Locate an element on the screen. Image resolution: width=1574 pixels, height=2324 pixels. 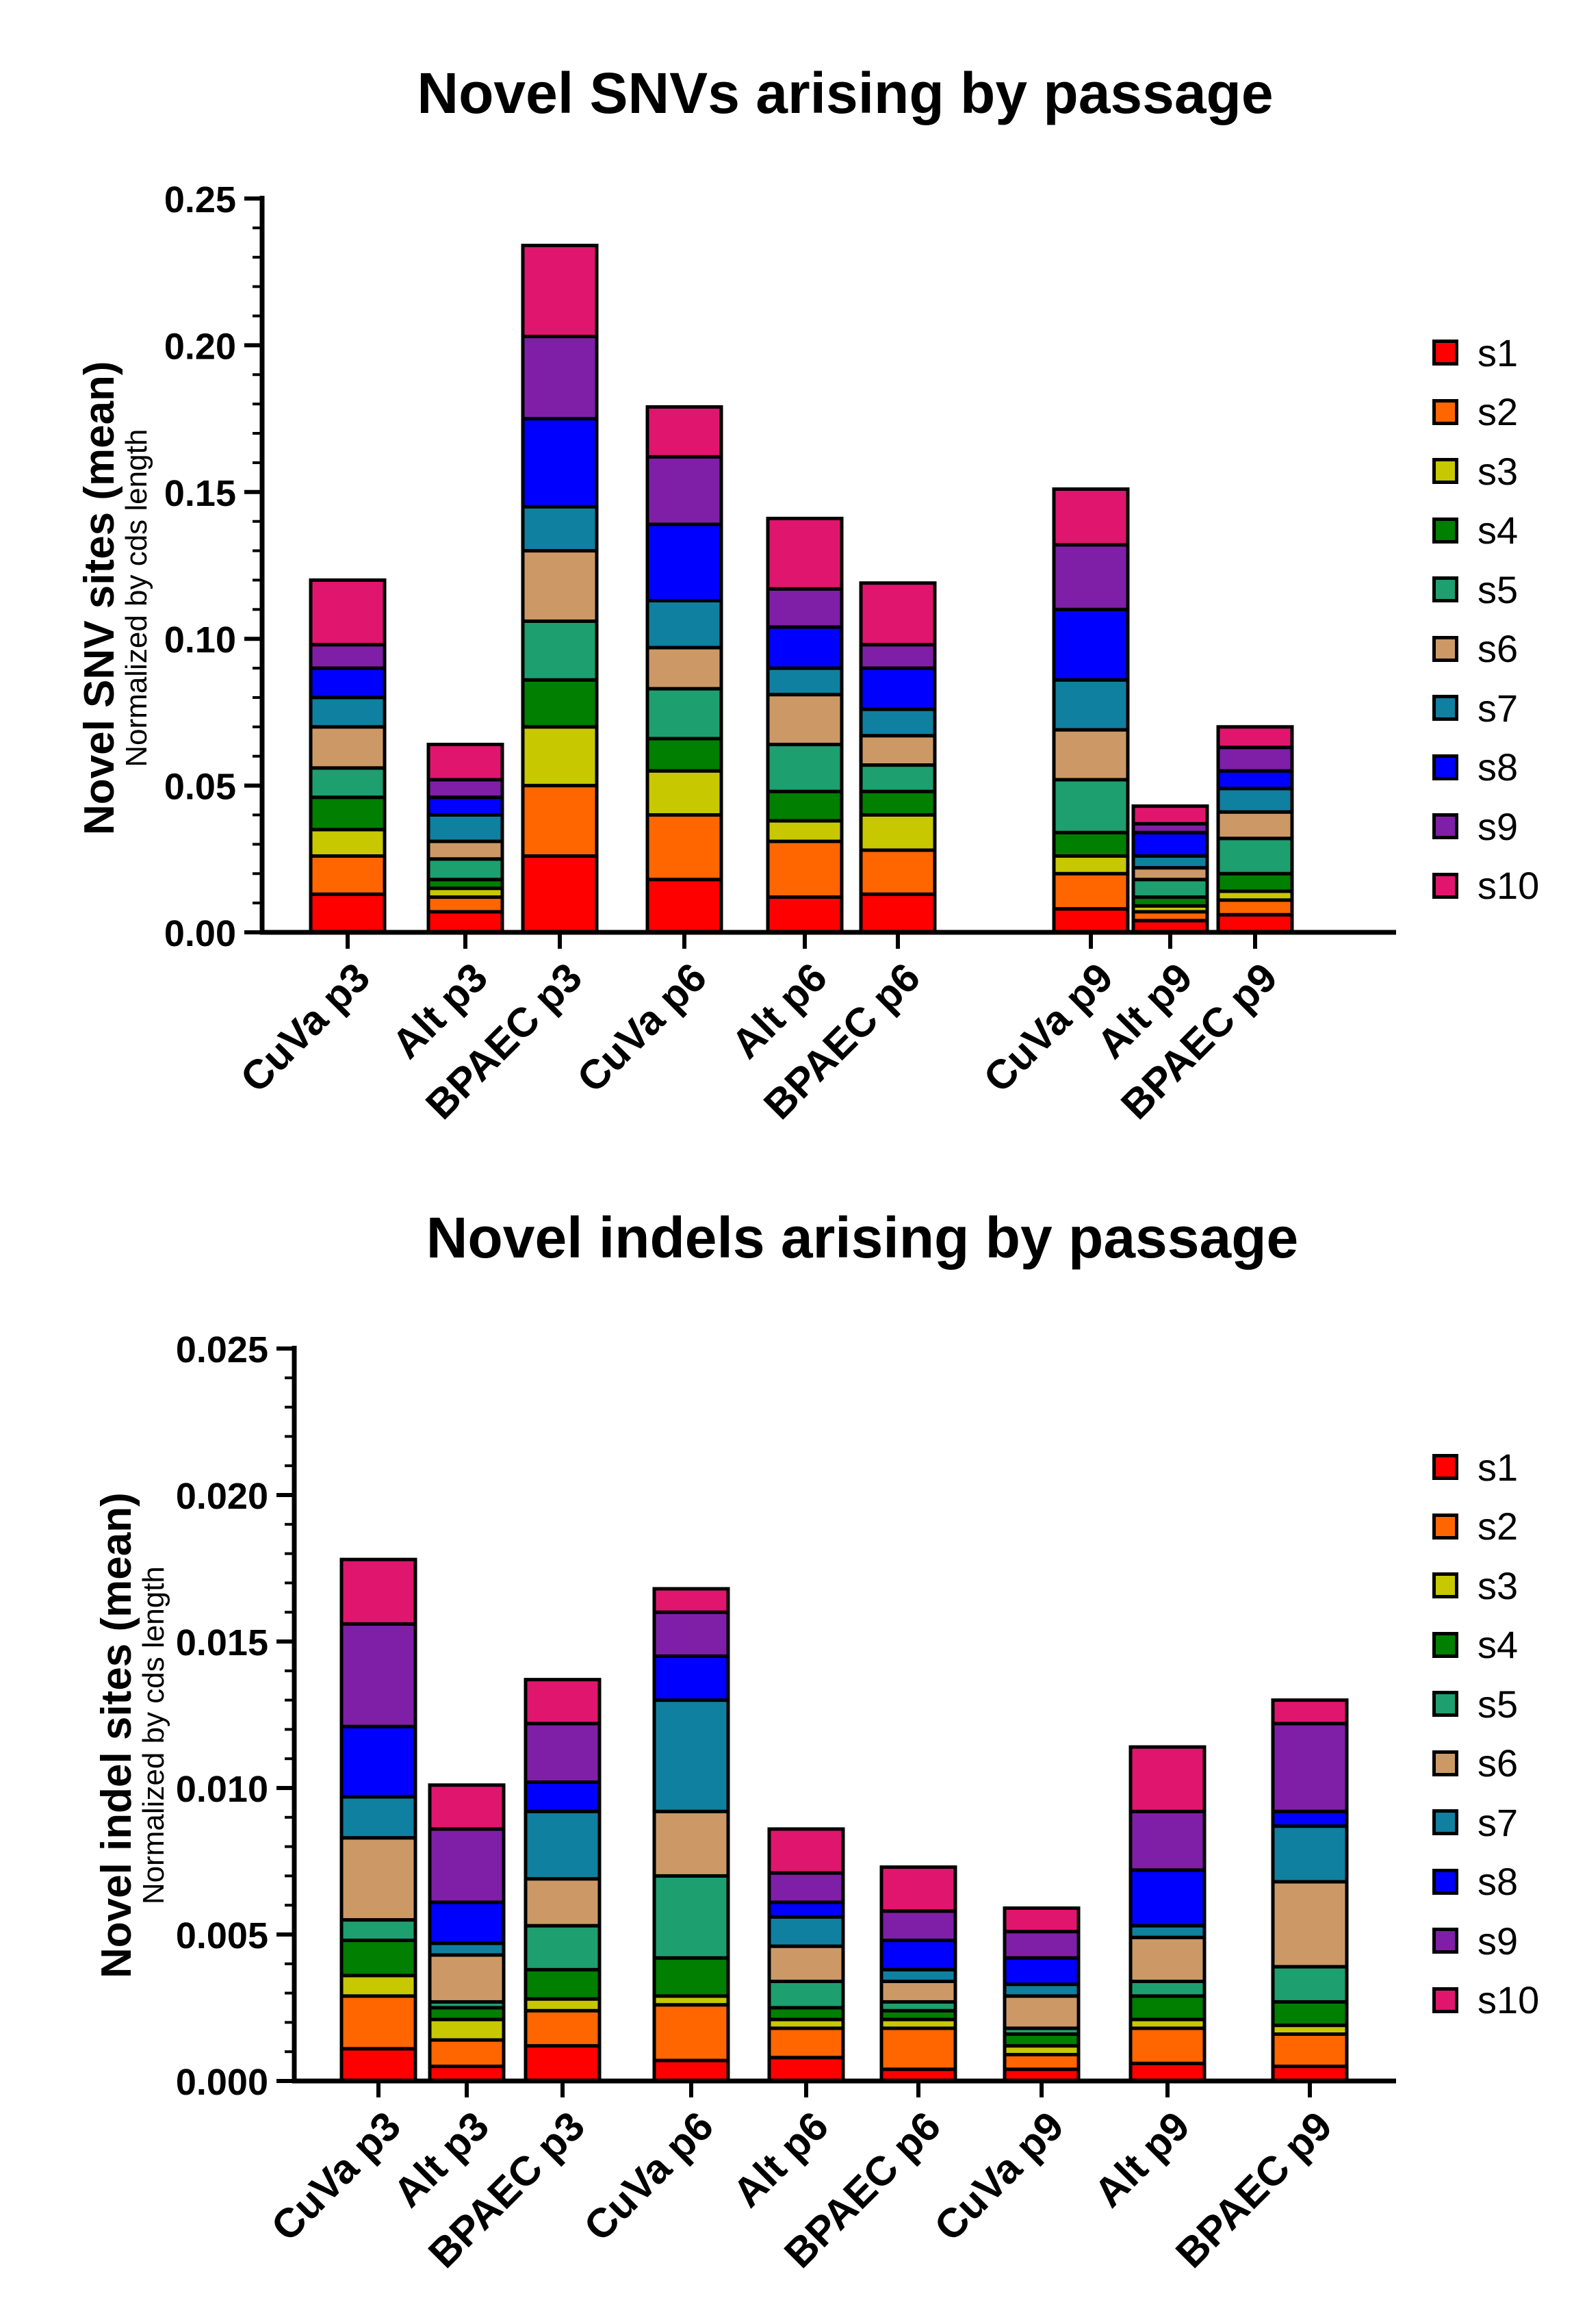
chart-title: Novel SNVs arising by passage is located at coordinates (846, 93).